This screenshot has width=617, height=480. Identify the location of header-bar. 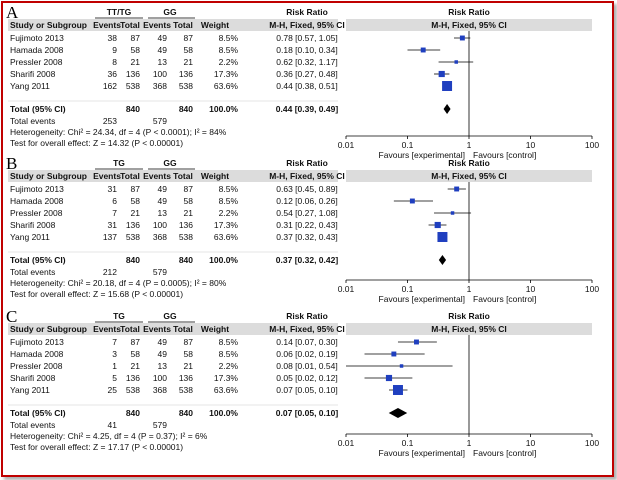
(173, 329).